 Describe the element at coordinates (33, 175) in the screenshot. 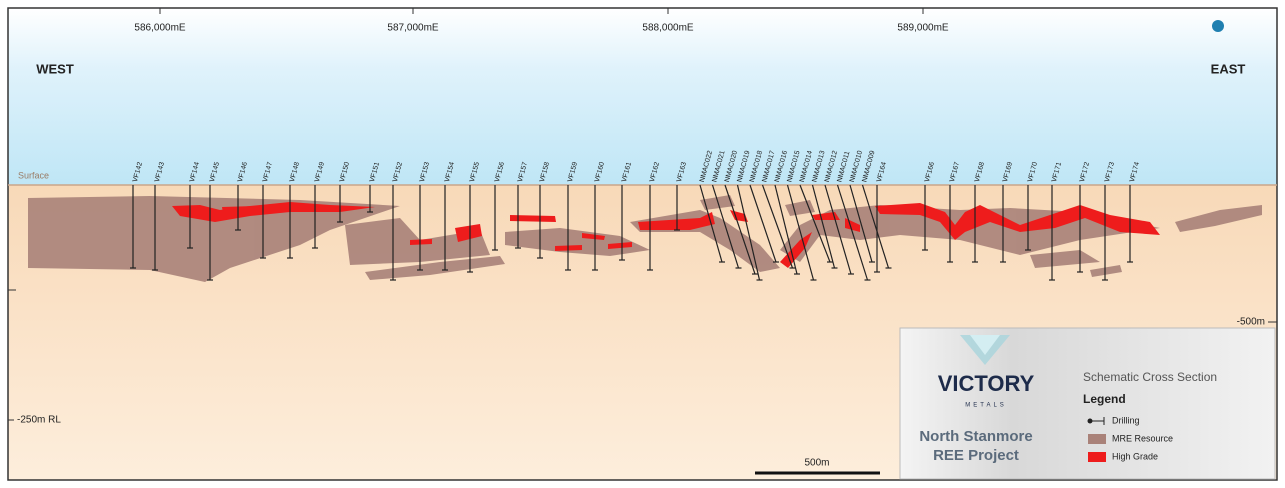

I see `surface-label: Surface` at that location.